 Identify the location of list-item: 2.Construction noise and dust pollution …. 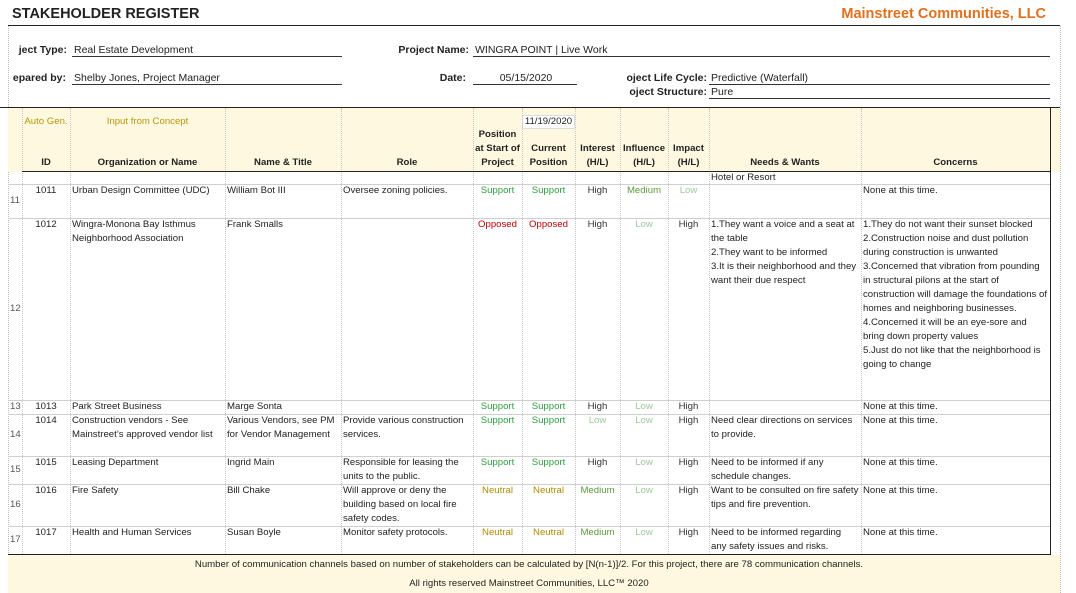
(946, 245).